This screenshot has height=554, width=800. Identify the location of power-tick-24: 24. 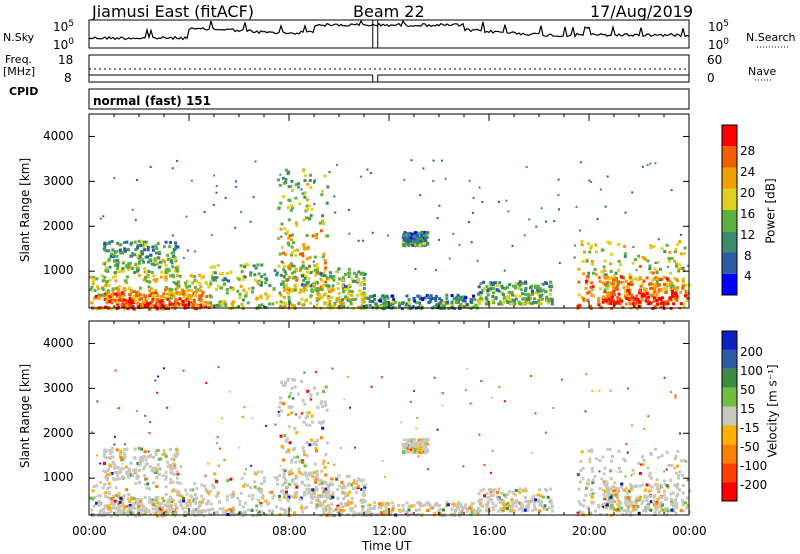
(748, 172).